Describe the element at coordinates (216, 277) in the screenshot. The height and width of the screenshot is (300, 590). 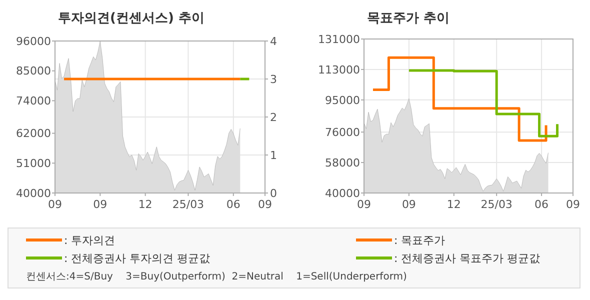
I see `text: 컨센서스:4=S/Buy 3=Buy(Outperform) 2=Neutral 1=Sell(Underperform)` at that location.